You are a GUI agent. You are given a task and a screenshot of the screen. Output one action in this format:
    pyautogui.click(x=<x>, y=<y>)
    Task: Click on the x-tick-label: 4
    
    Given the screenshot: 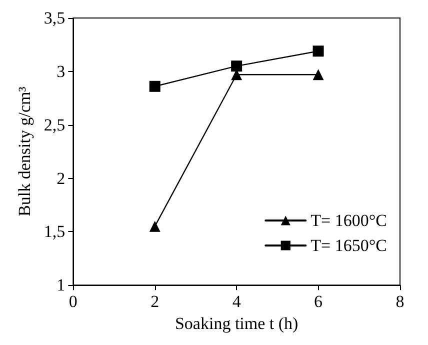 What is the action you would take?
    pyautogui.click(x=237, y=302)
    